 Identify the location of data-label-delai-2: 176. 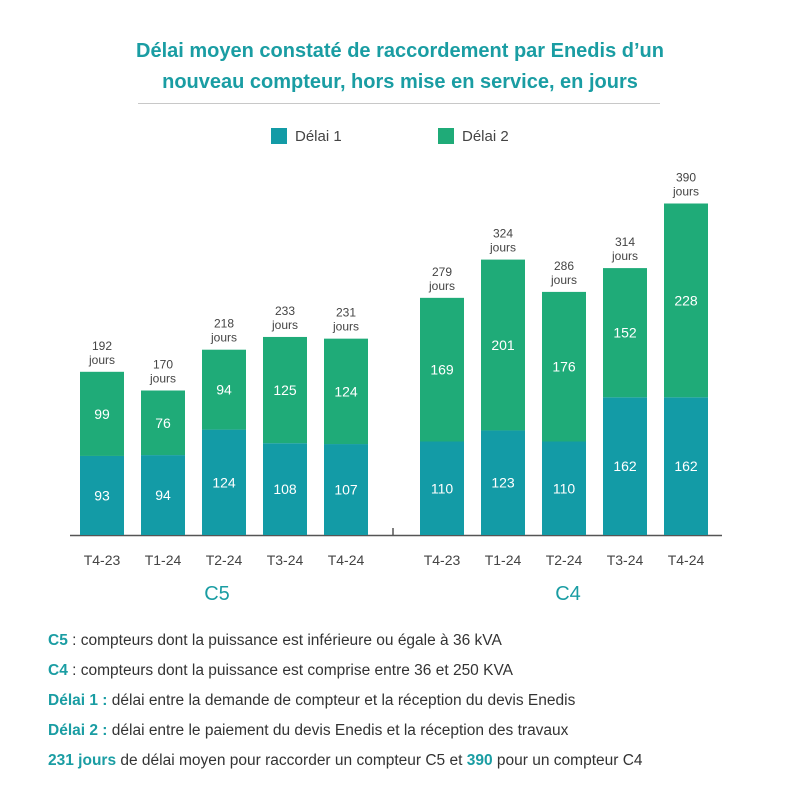
(564, 367).